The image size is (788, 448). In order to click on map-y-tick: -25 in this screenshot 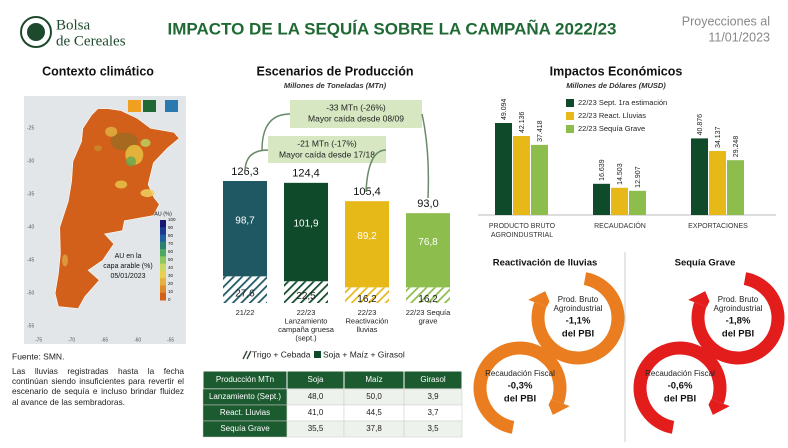, I will do `click(30, 129)`.